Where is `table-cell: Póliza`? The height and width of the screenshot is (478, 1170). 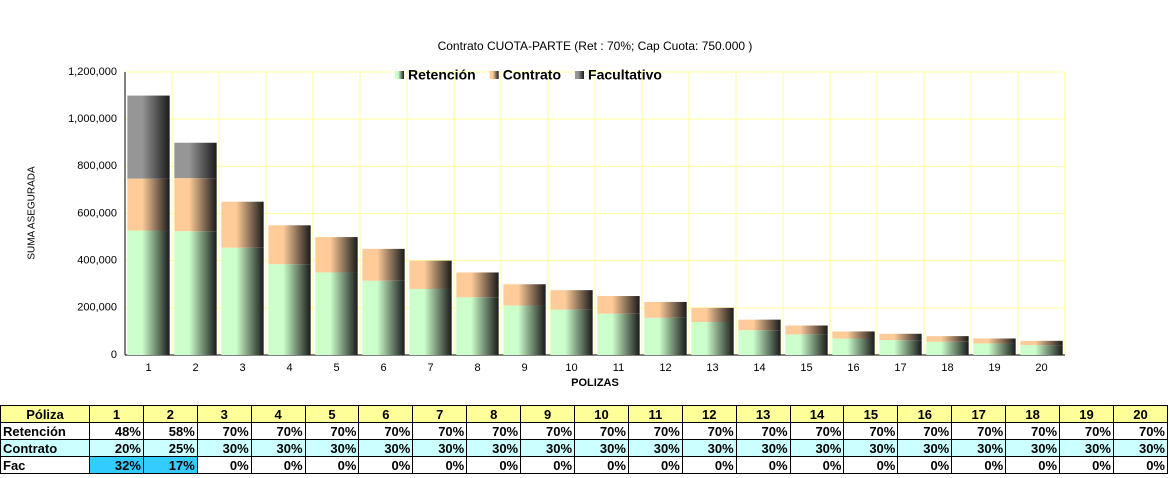 table-cell: Póliza is located at coordinates (45, 414).